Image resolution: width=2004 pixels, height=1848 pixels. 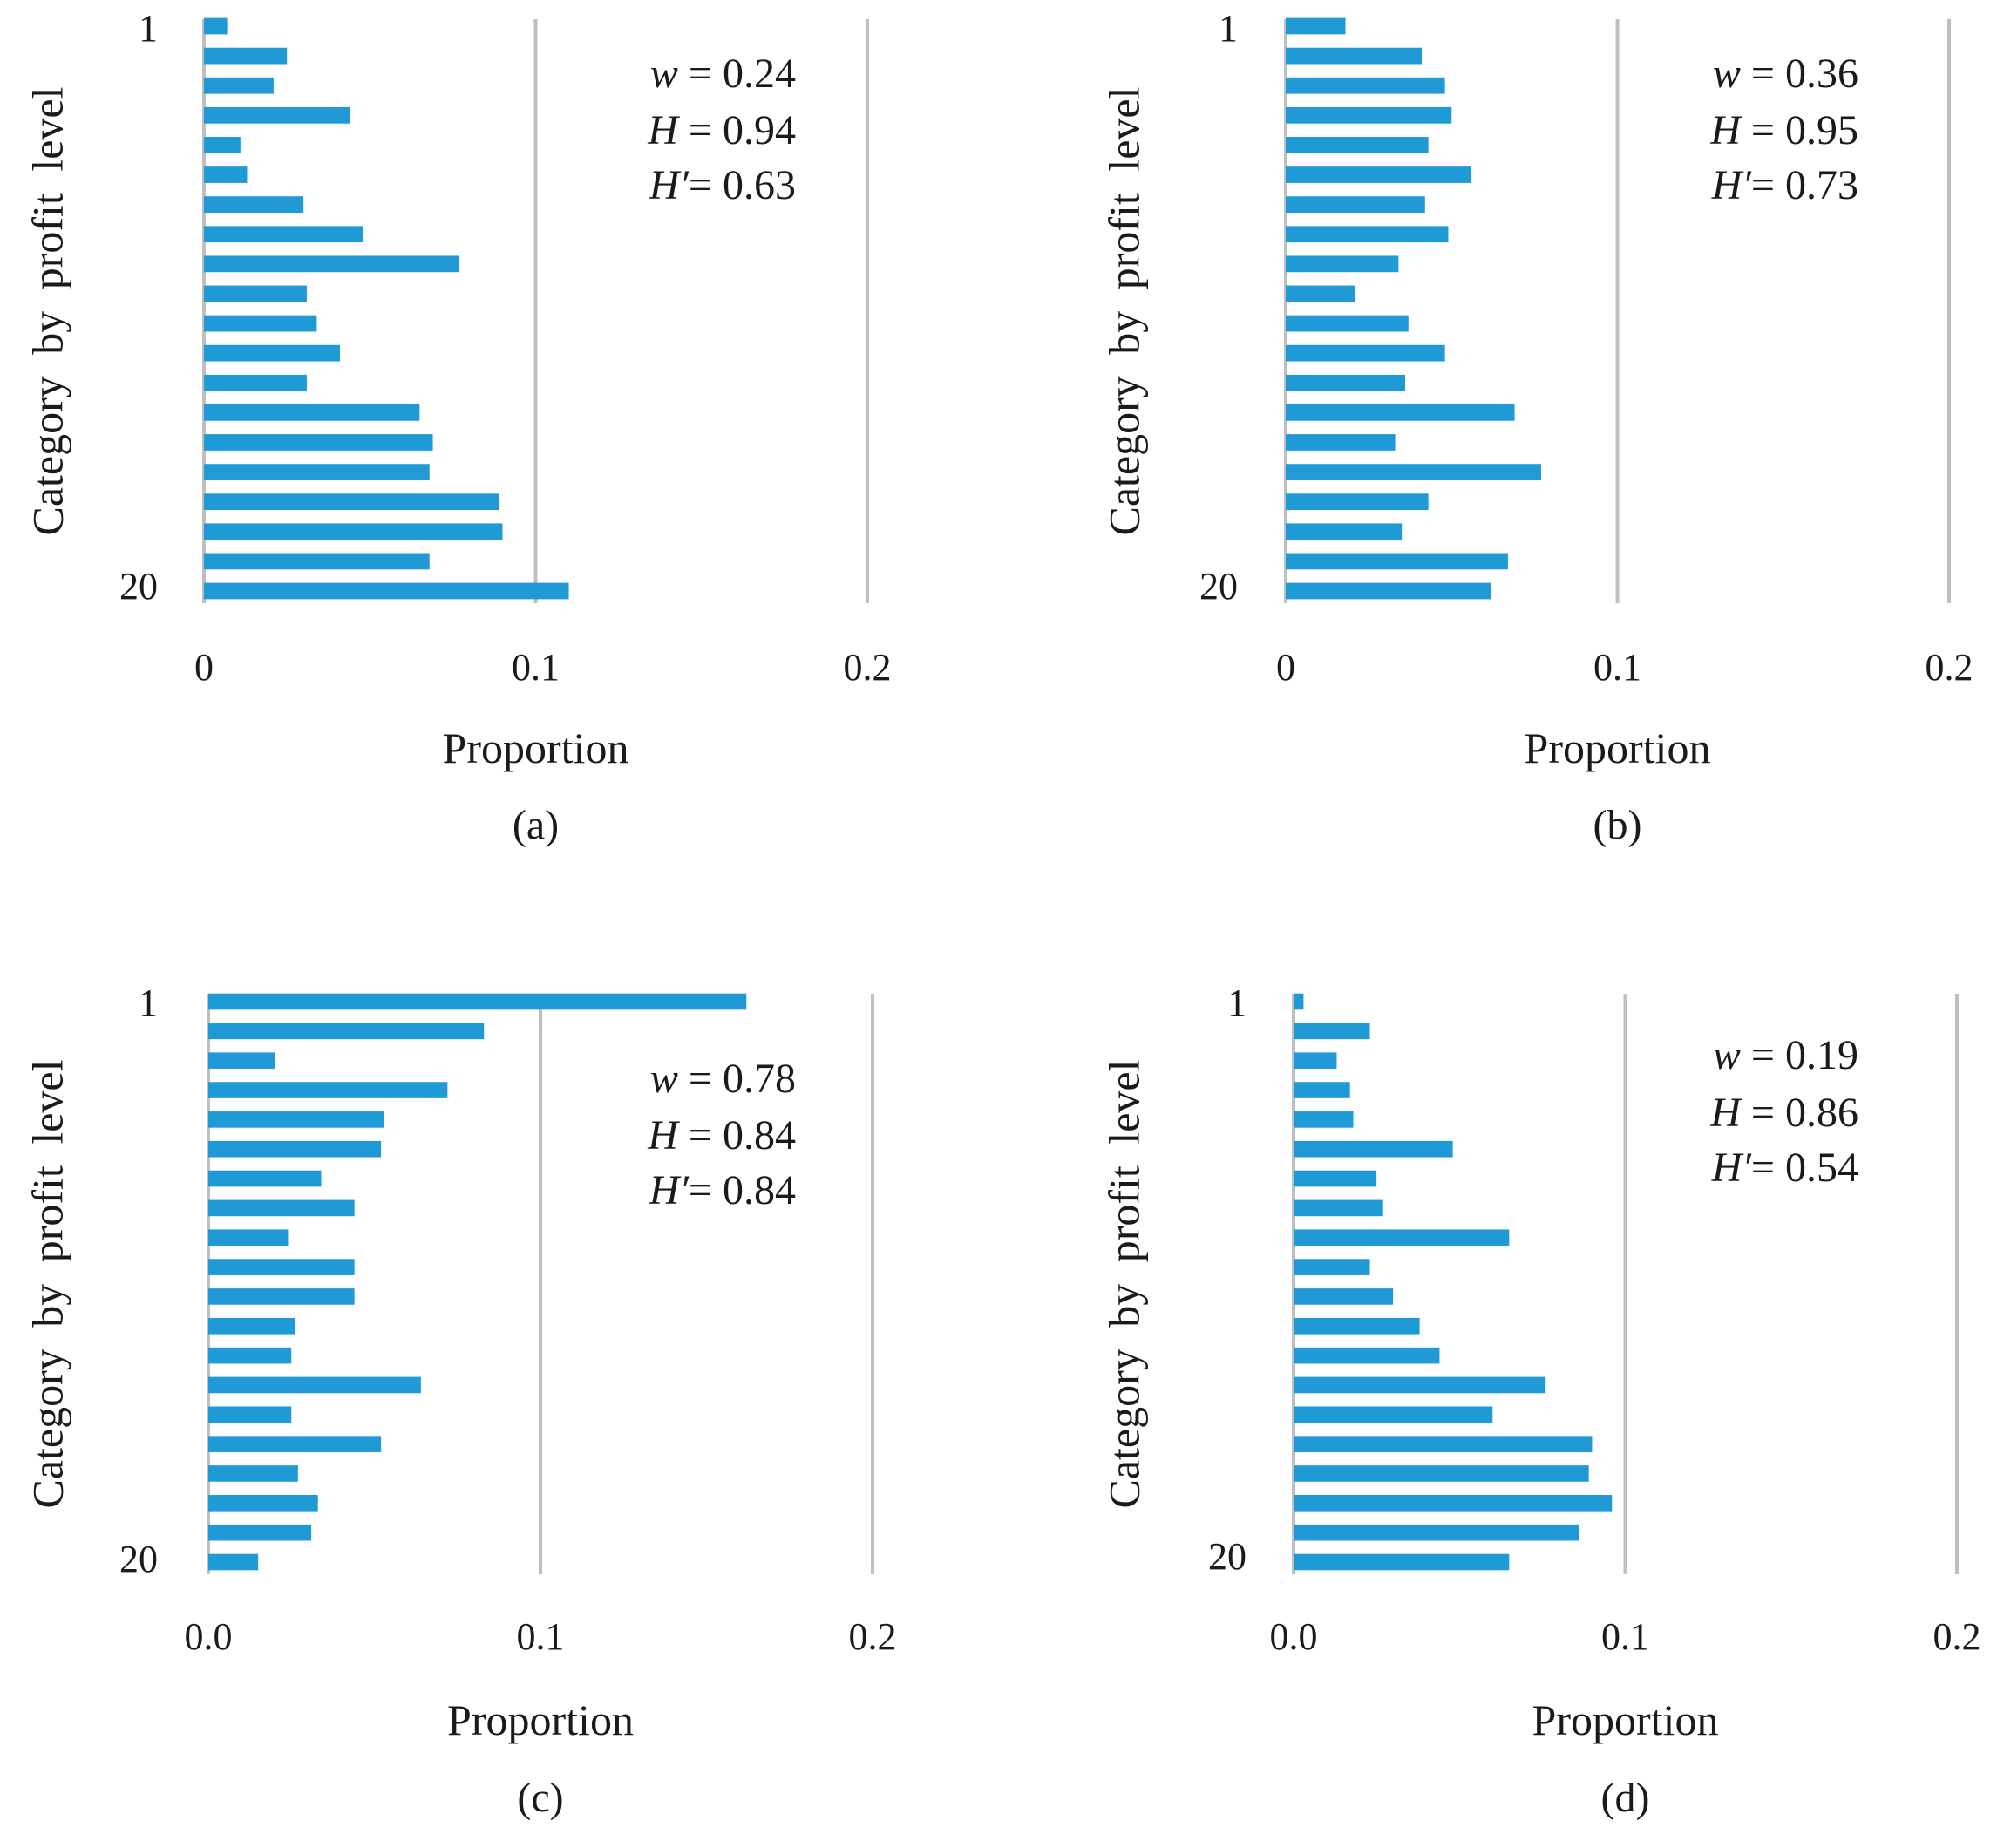 I want to click on annotation-line-1: w = 0.19, so click(x=1786, y=1055).